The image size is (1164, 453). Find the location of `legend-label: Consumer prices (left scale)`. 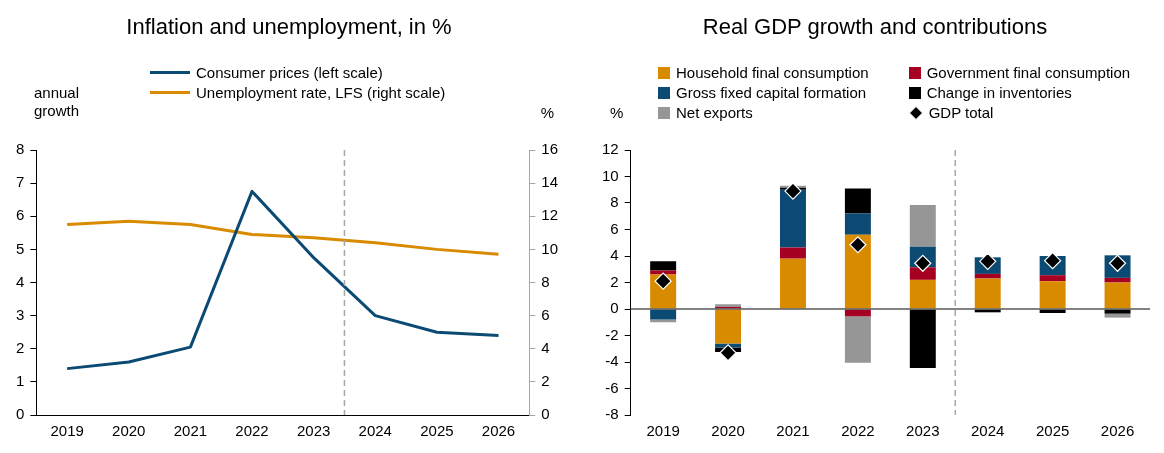

legend-label: Consumer prices (left scale) is located at coordinates (289, 72).